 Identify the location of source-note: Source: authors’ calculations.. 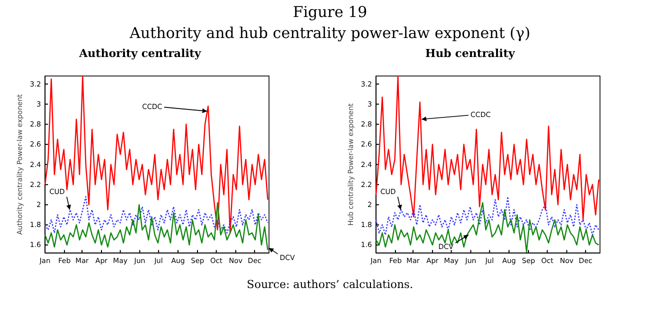
(330, 284).